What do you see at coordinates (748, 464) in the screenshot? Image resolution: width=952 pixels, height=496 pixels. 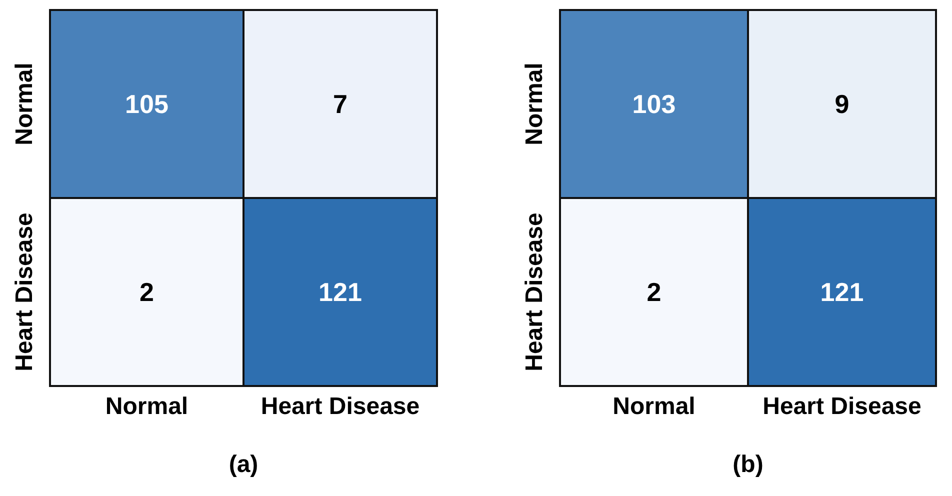 I see `text: (b)` at bounding box center [748, 464].